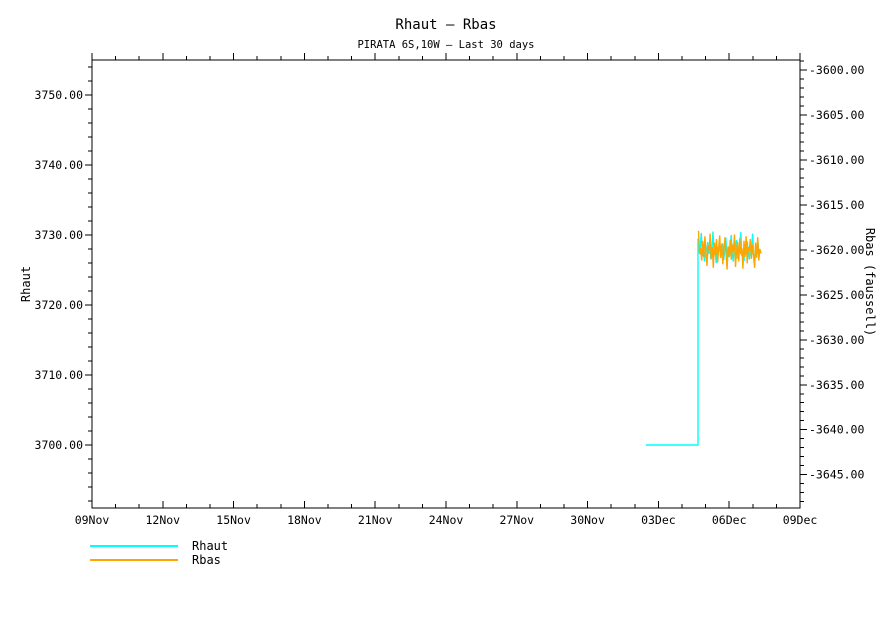 The image size is (891, 630). Describe the element at coordinates (836, 70) in the screenshot. I see `y-right-tick-label: -3600.00` at that location.